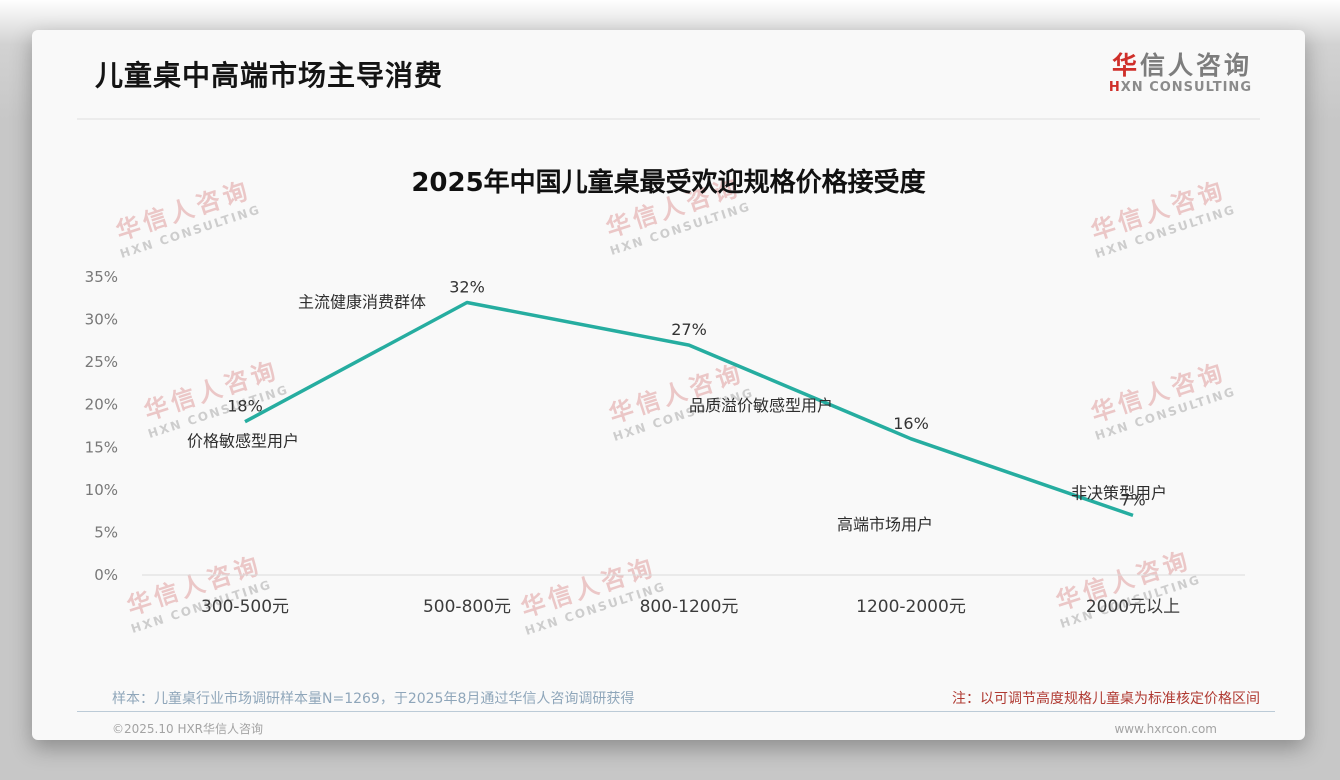  Describe the element at coordinates (668, 75) in the screenshot. I see `header: 儿童桌中高端市场主导消费 华信人咨询 HXN CONSULTING` at that location.